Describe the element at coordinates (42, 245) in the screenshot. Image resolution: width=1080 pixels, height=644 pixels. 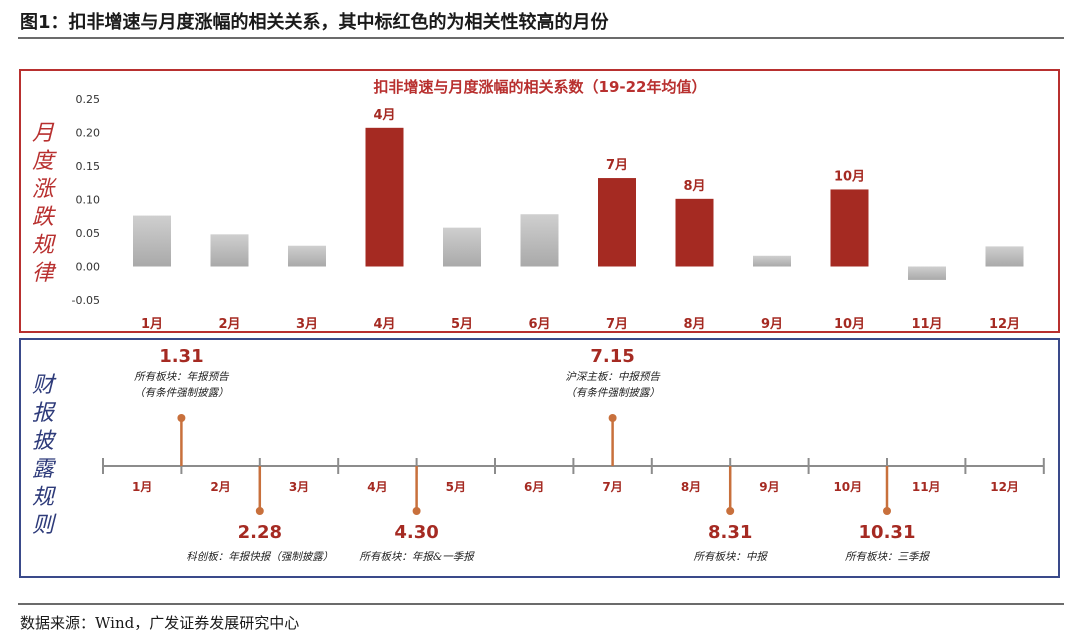
I see `monthly-pattern-label-char: 规` at that location.